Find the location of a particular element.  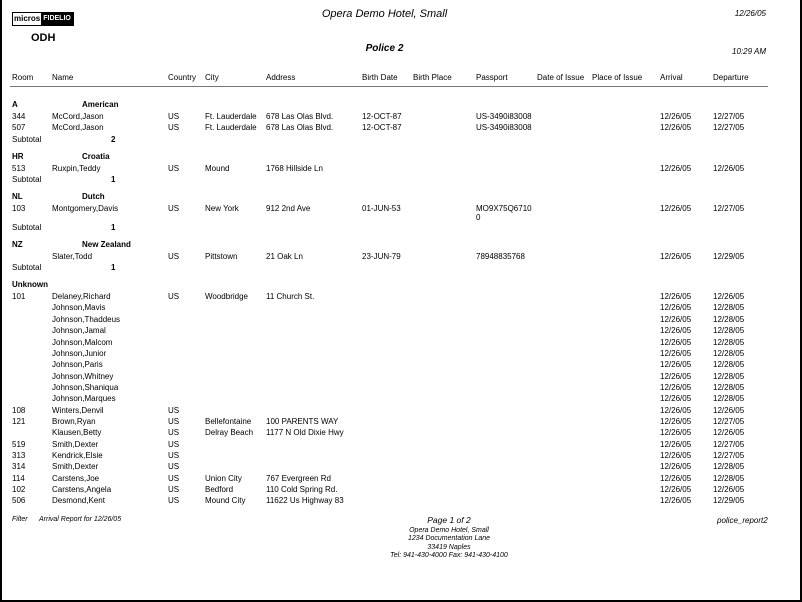

cell-passport: 78948835768 is located at coordinates (500, 256).